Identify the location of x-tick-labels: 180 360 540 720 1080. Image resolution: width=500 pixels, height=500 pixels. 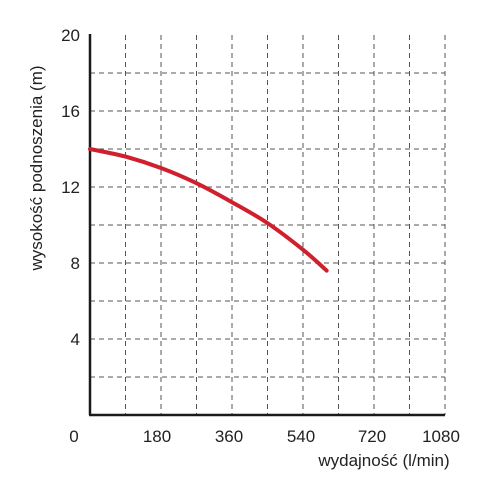
(301, 436).